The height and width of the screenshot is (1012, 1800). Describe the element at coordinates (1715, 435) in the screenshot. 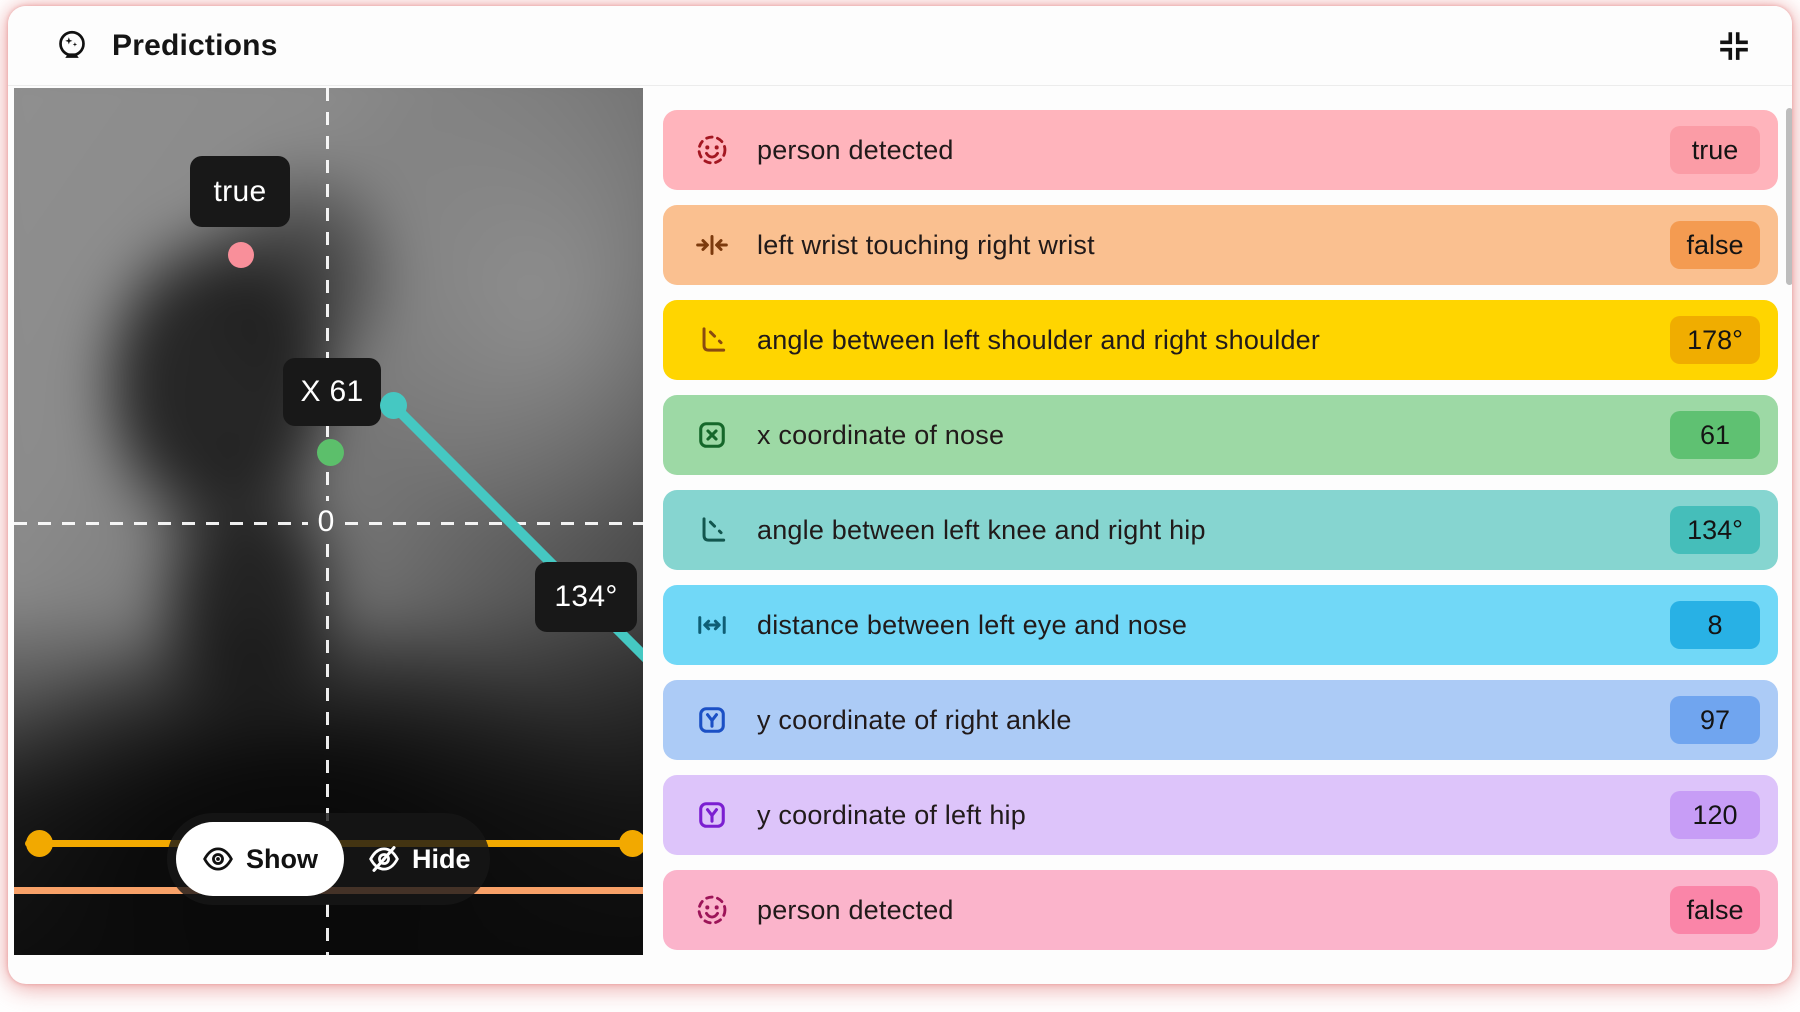

I see `prediction-value-badge: 61` at that location.